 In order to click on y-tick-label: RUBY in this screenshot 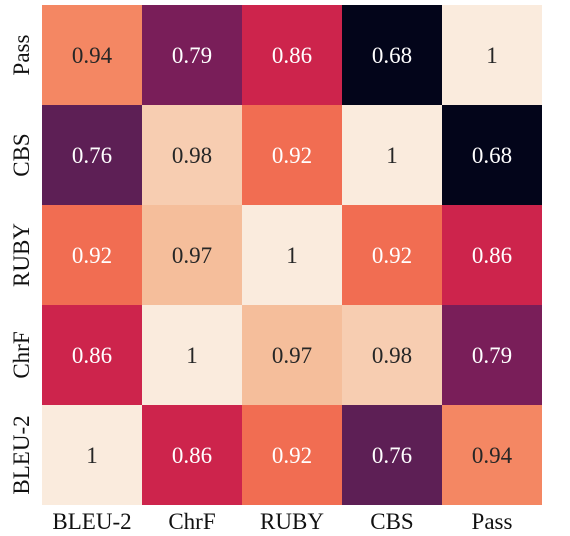, I will do `click(21, 255)`.